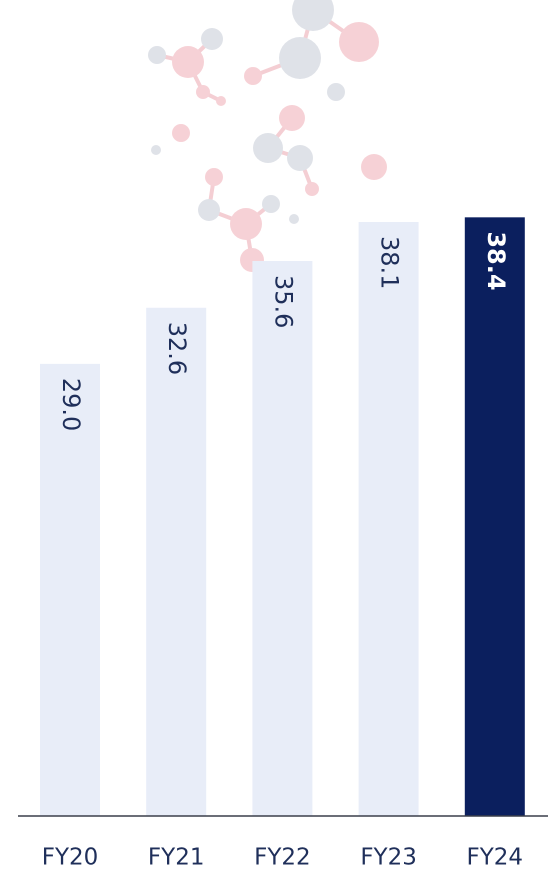 This screenshot has height=886, width=551. Describe the element at coordinates (70, 858) in the screenshot. I see `x-tick-label: FY20` at that location.